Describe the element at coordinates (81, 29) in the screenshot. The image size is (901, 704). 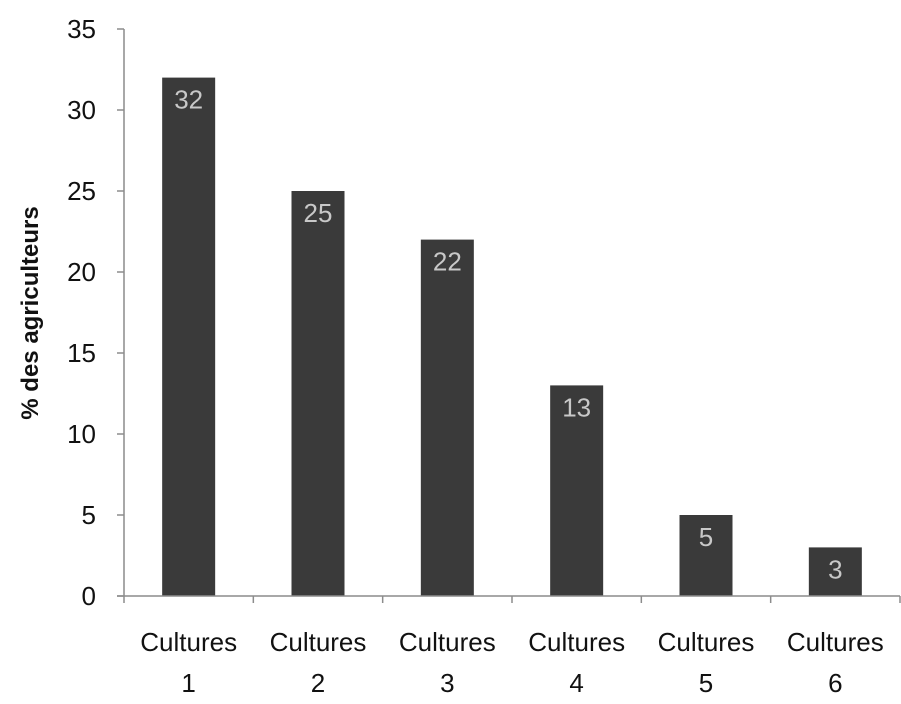
I see `y-tick-label: 35` at that location.